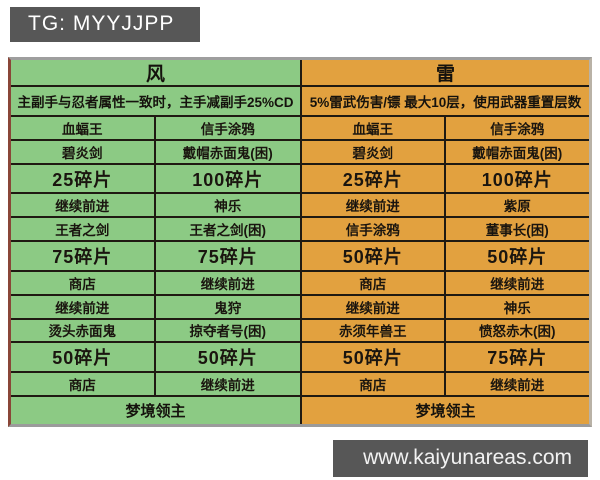 Image resolution: width=600 pixels, height=480 pixels. I want to click on table-row: 75碎片 75碎片, so click(155, 257).